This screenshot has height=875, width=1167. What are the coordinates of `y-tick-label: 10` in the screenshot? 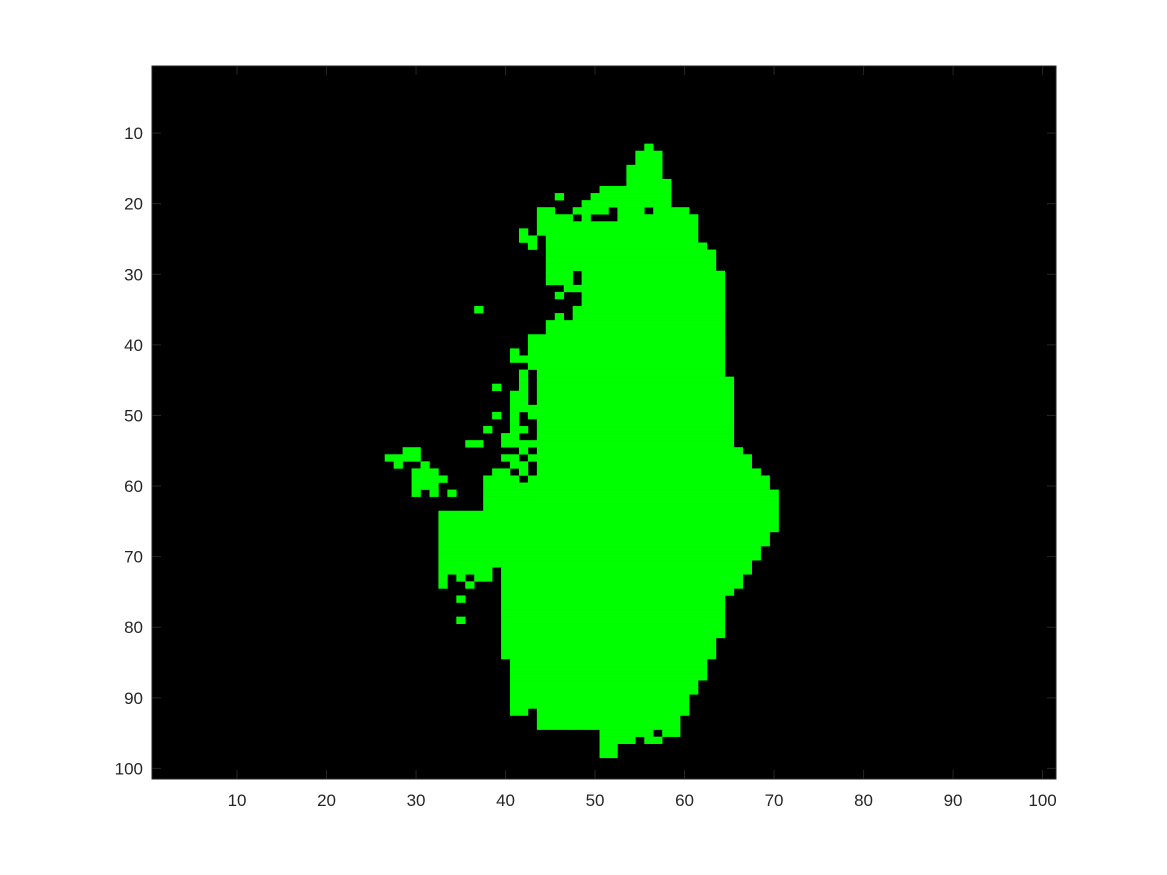 It's located at (133, 133).